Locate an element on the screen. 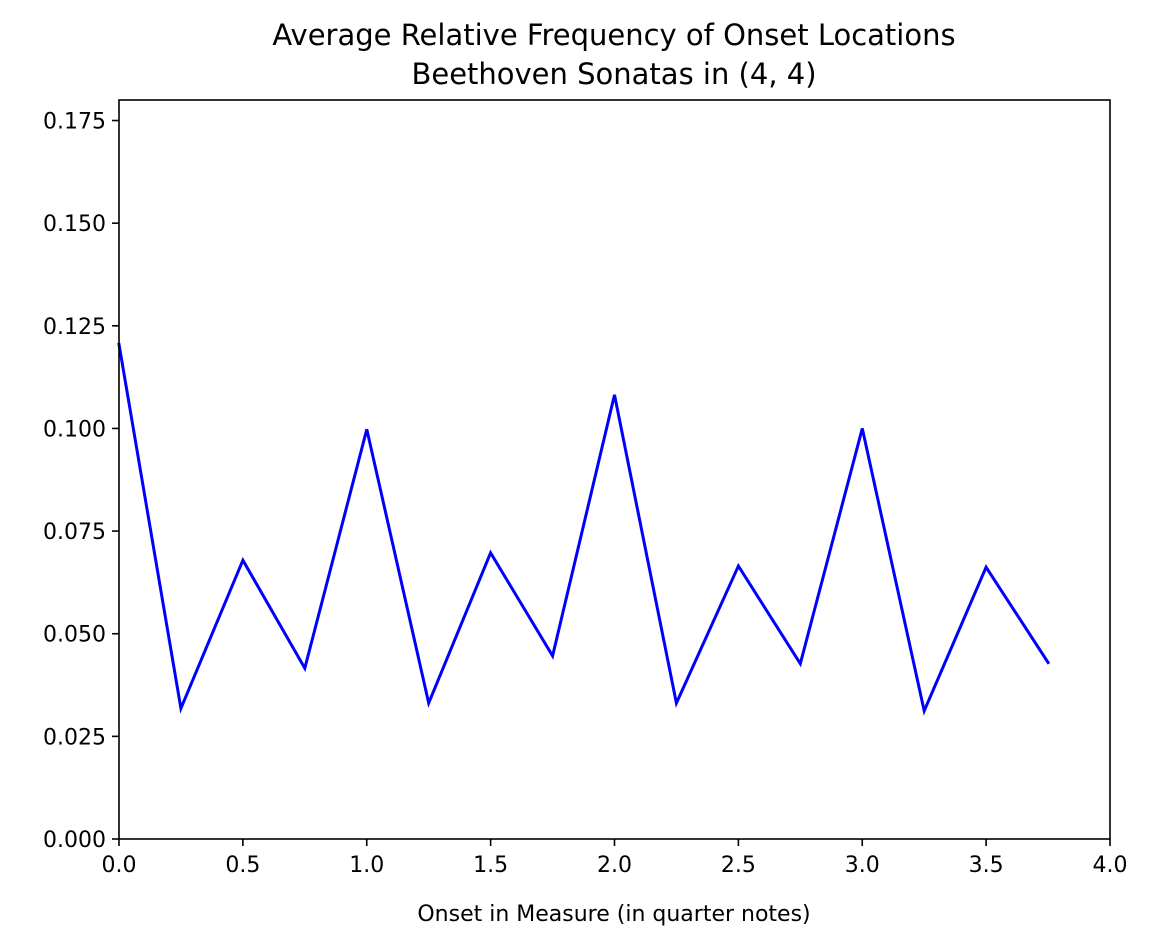  x-tick-label: 3.5 is located at coordinates (986, 865).